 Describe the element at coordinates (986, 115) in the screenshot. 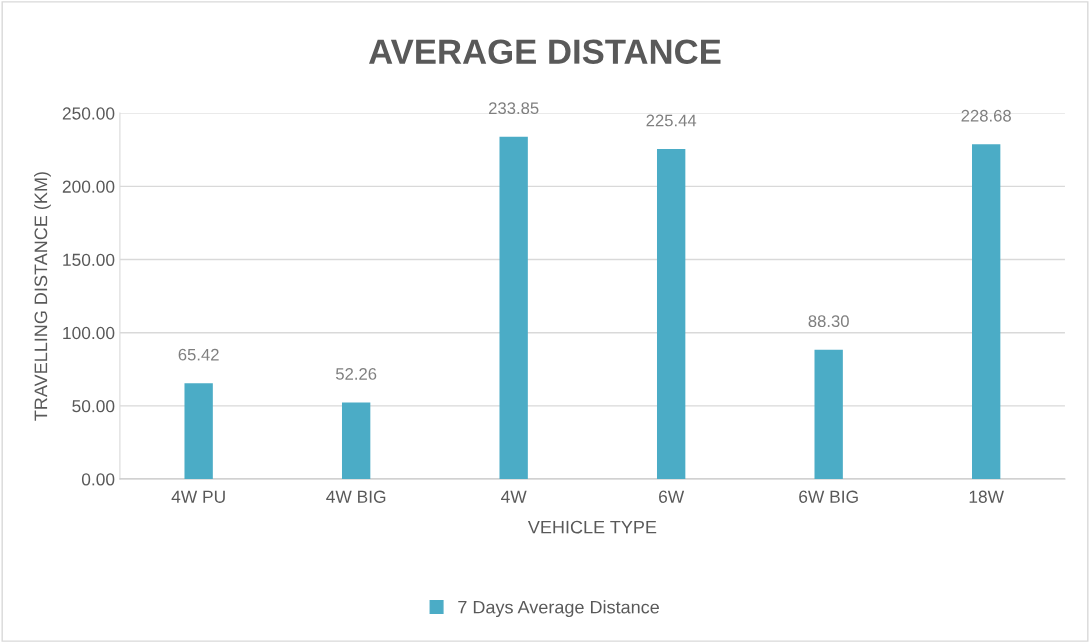

I see `data-label: 228.68` at that location.